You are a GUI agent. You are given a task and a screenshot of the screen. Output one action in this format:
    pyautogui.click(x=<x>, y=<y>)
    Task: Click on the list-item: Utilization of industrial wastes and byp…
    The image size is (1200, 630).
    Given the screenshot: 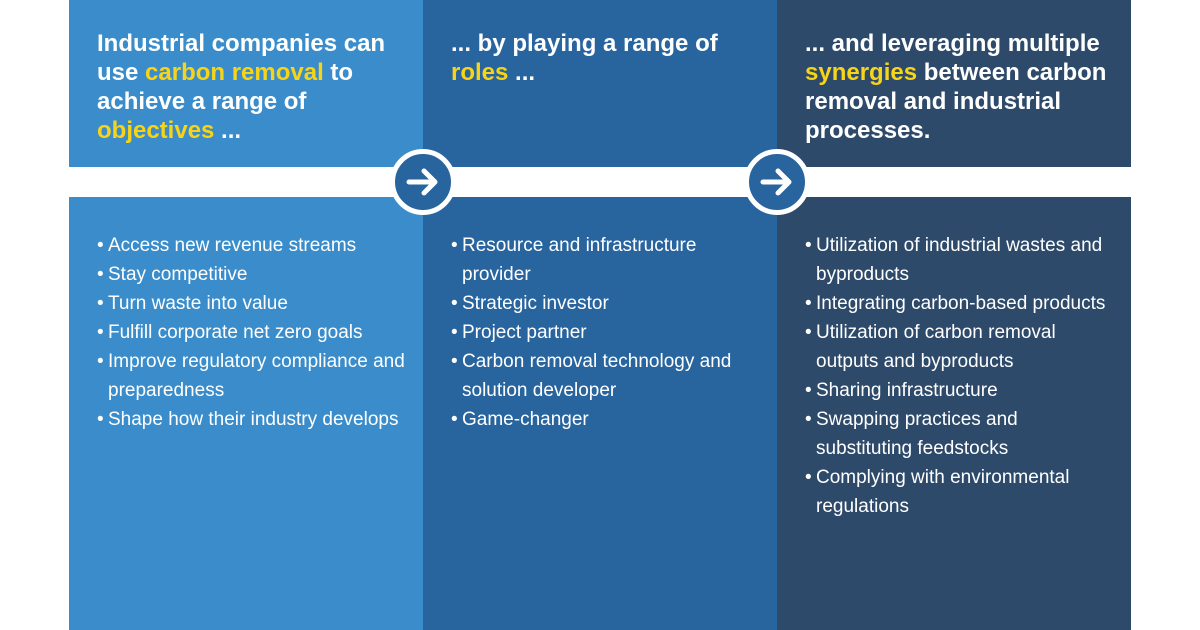 What is the action you would take?
    pyautogui.click(x=960, y=260)
    